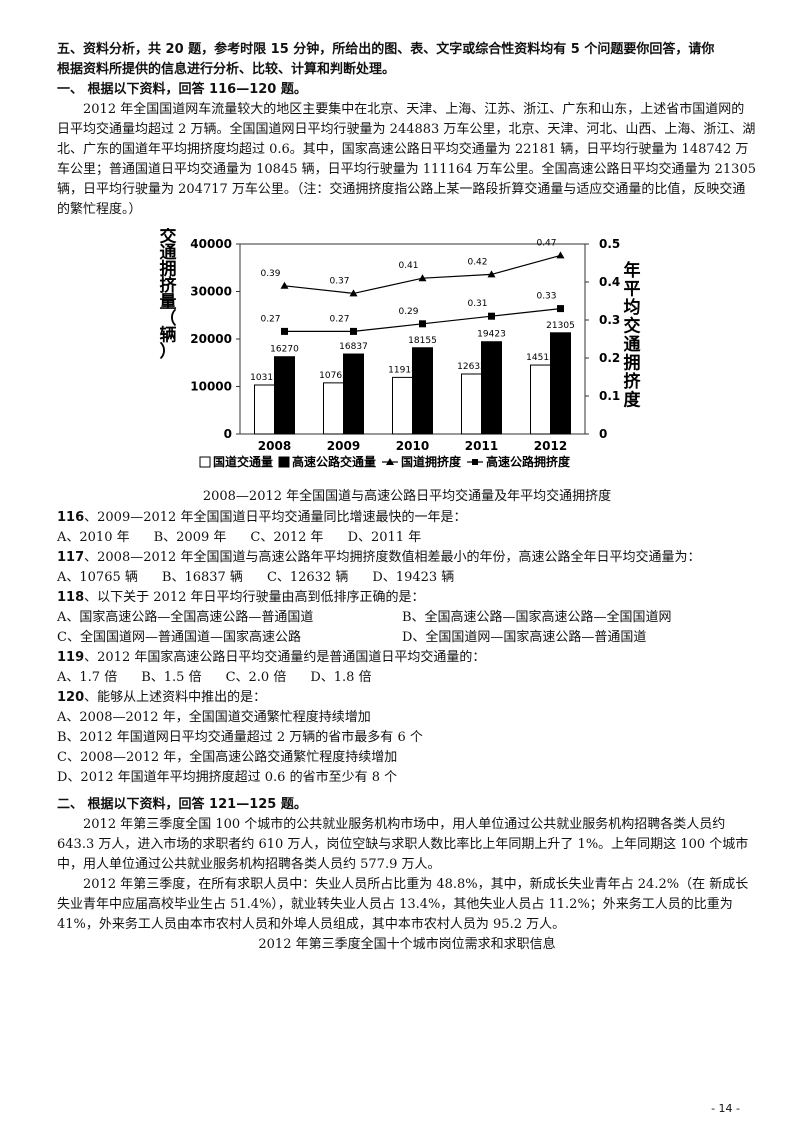 The width and height of the screenshot is (800, 1132). Describe the element at coordinates (477, 304) in the screenshot. I see `line-data-label: 0.31` at that location.